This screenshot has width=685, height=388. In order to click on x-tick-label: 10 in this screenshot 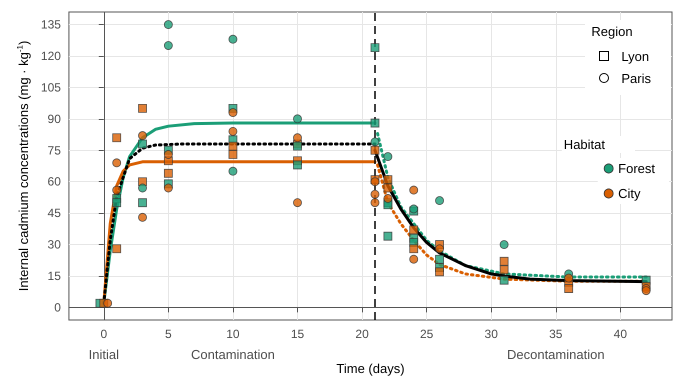, I will do `click(233, 334)`.